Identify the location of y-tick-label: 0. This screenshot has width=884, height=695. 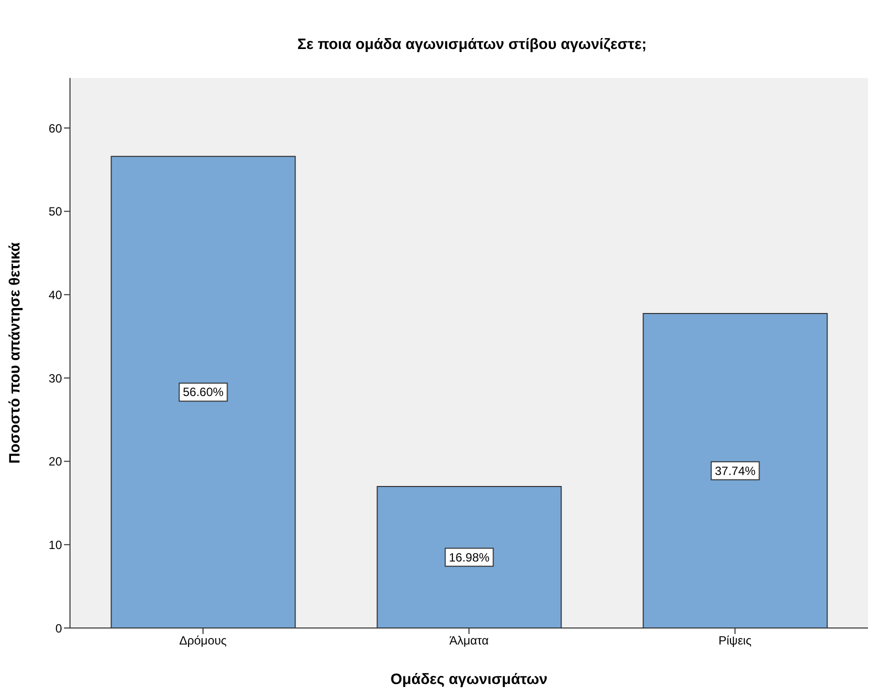
(58, 628).